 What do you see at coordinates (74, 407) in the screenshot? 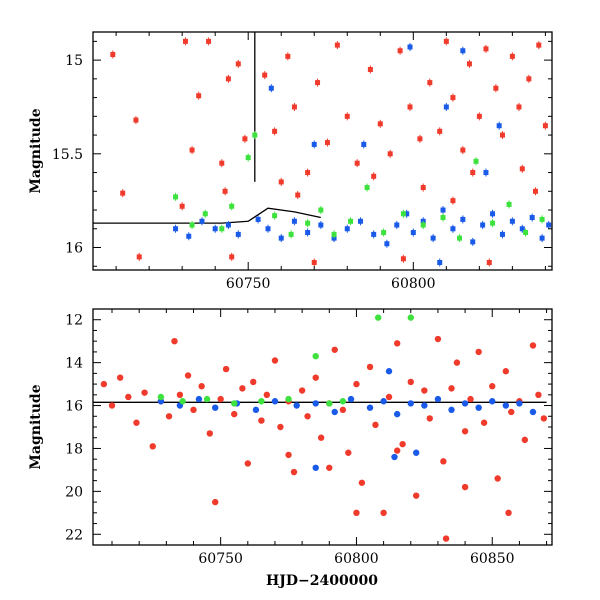
I see `bottom-y-tick-label: 16` at bounding box center [74, 407].